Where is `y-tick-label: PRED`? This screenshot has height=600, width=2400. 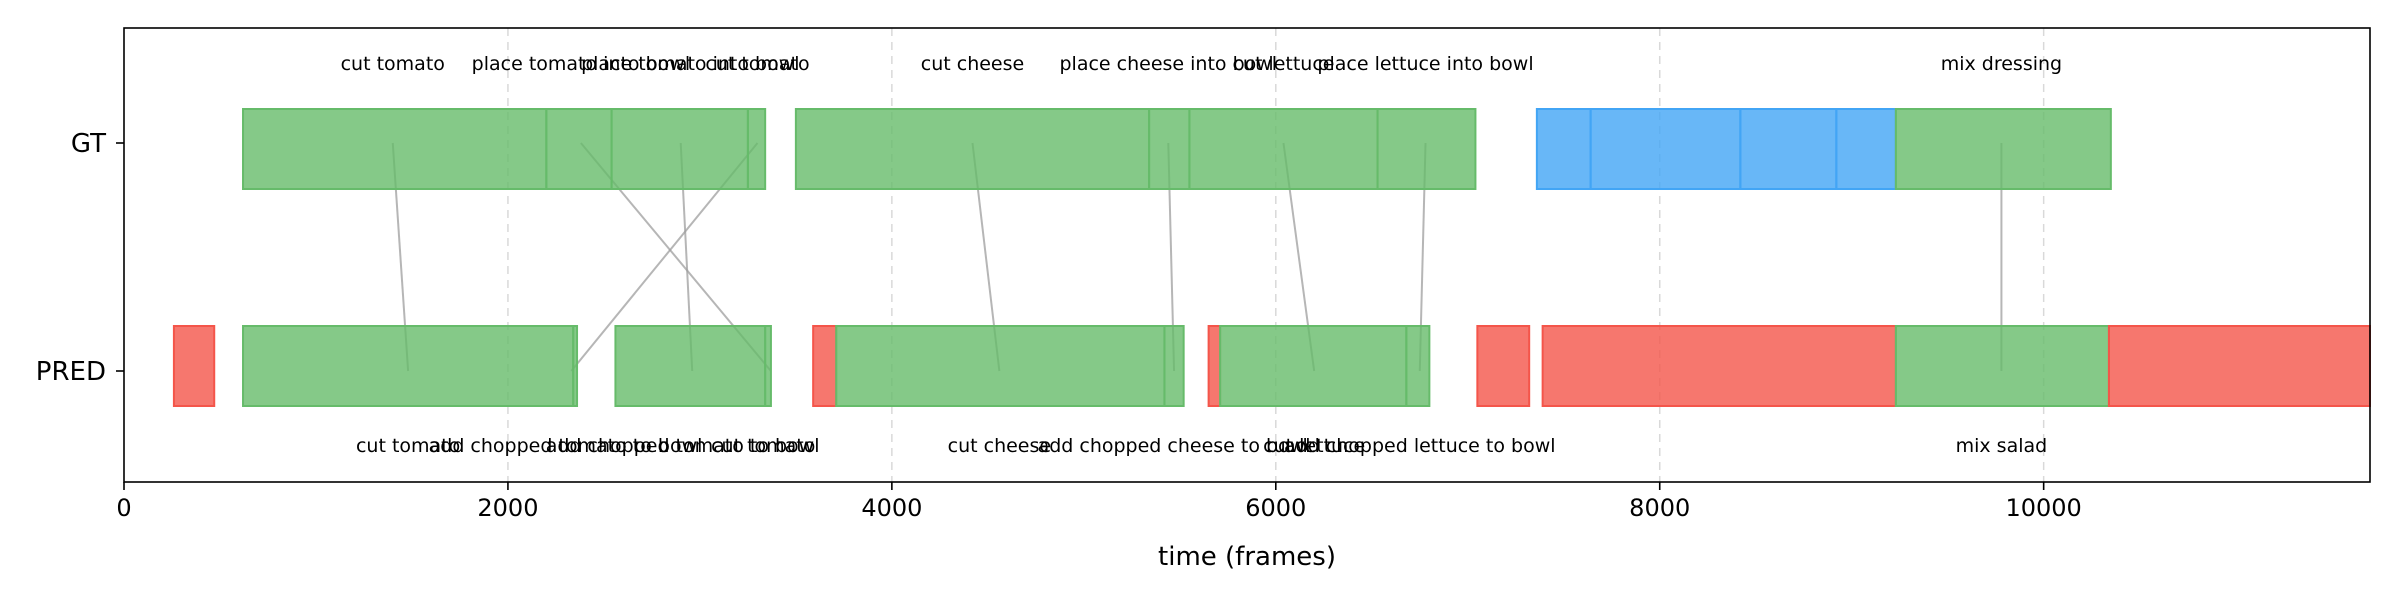 y-tick-label: PRED is located at coordinates (71, 372).